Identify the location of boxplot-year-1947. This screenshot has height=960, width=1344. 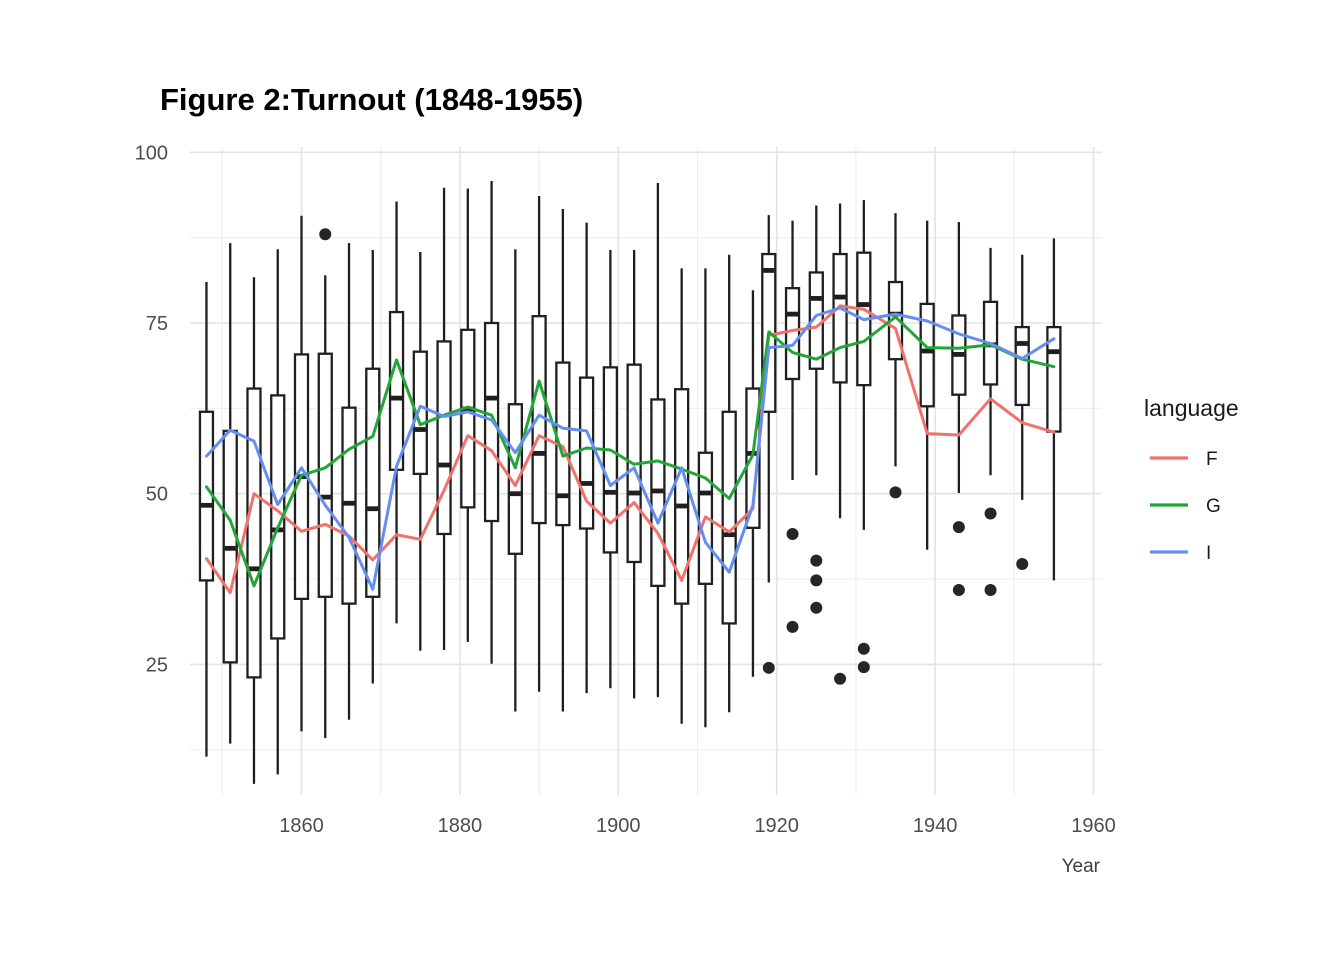
(990, 361).